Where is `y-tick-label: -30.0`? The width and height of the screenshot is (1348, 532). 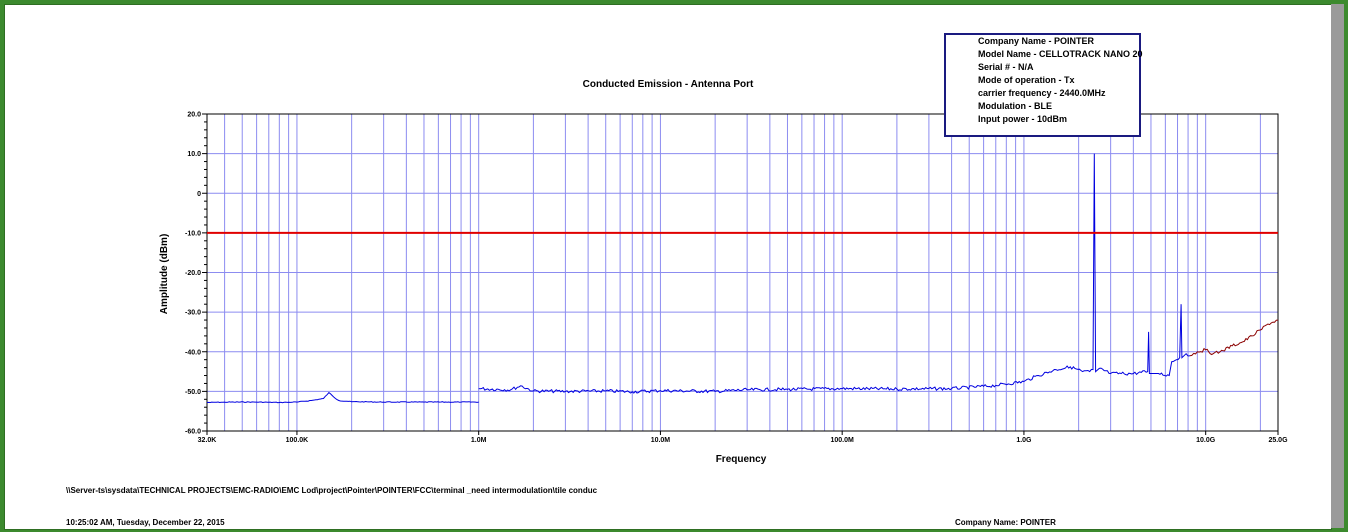
y-tick-label: -30.0 is located at coordinates (193, 313).